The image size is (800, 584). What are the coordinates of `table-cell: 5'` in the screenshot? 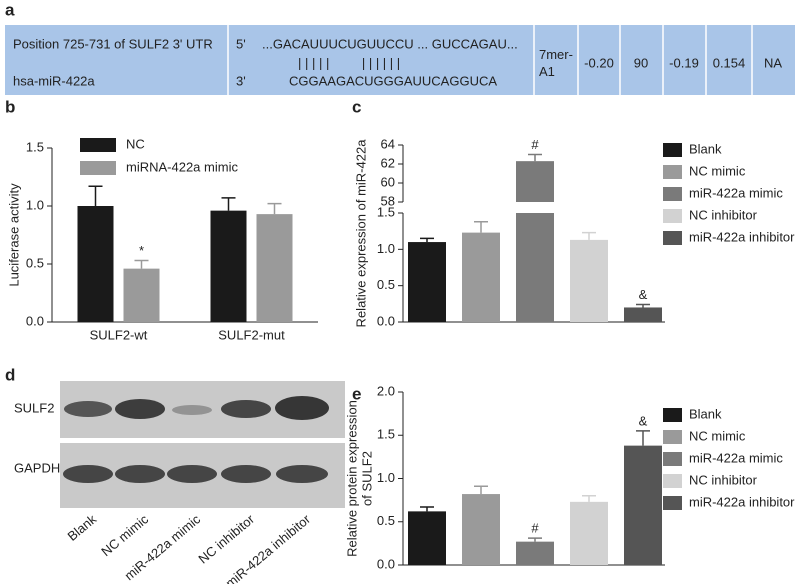 It's located at (241, 43).